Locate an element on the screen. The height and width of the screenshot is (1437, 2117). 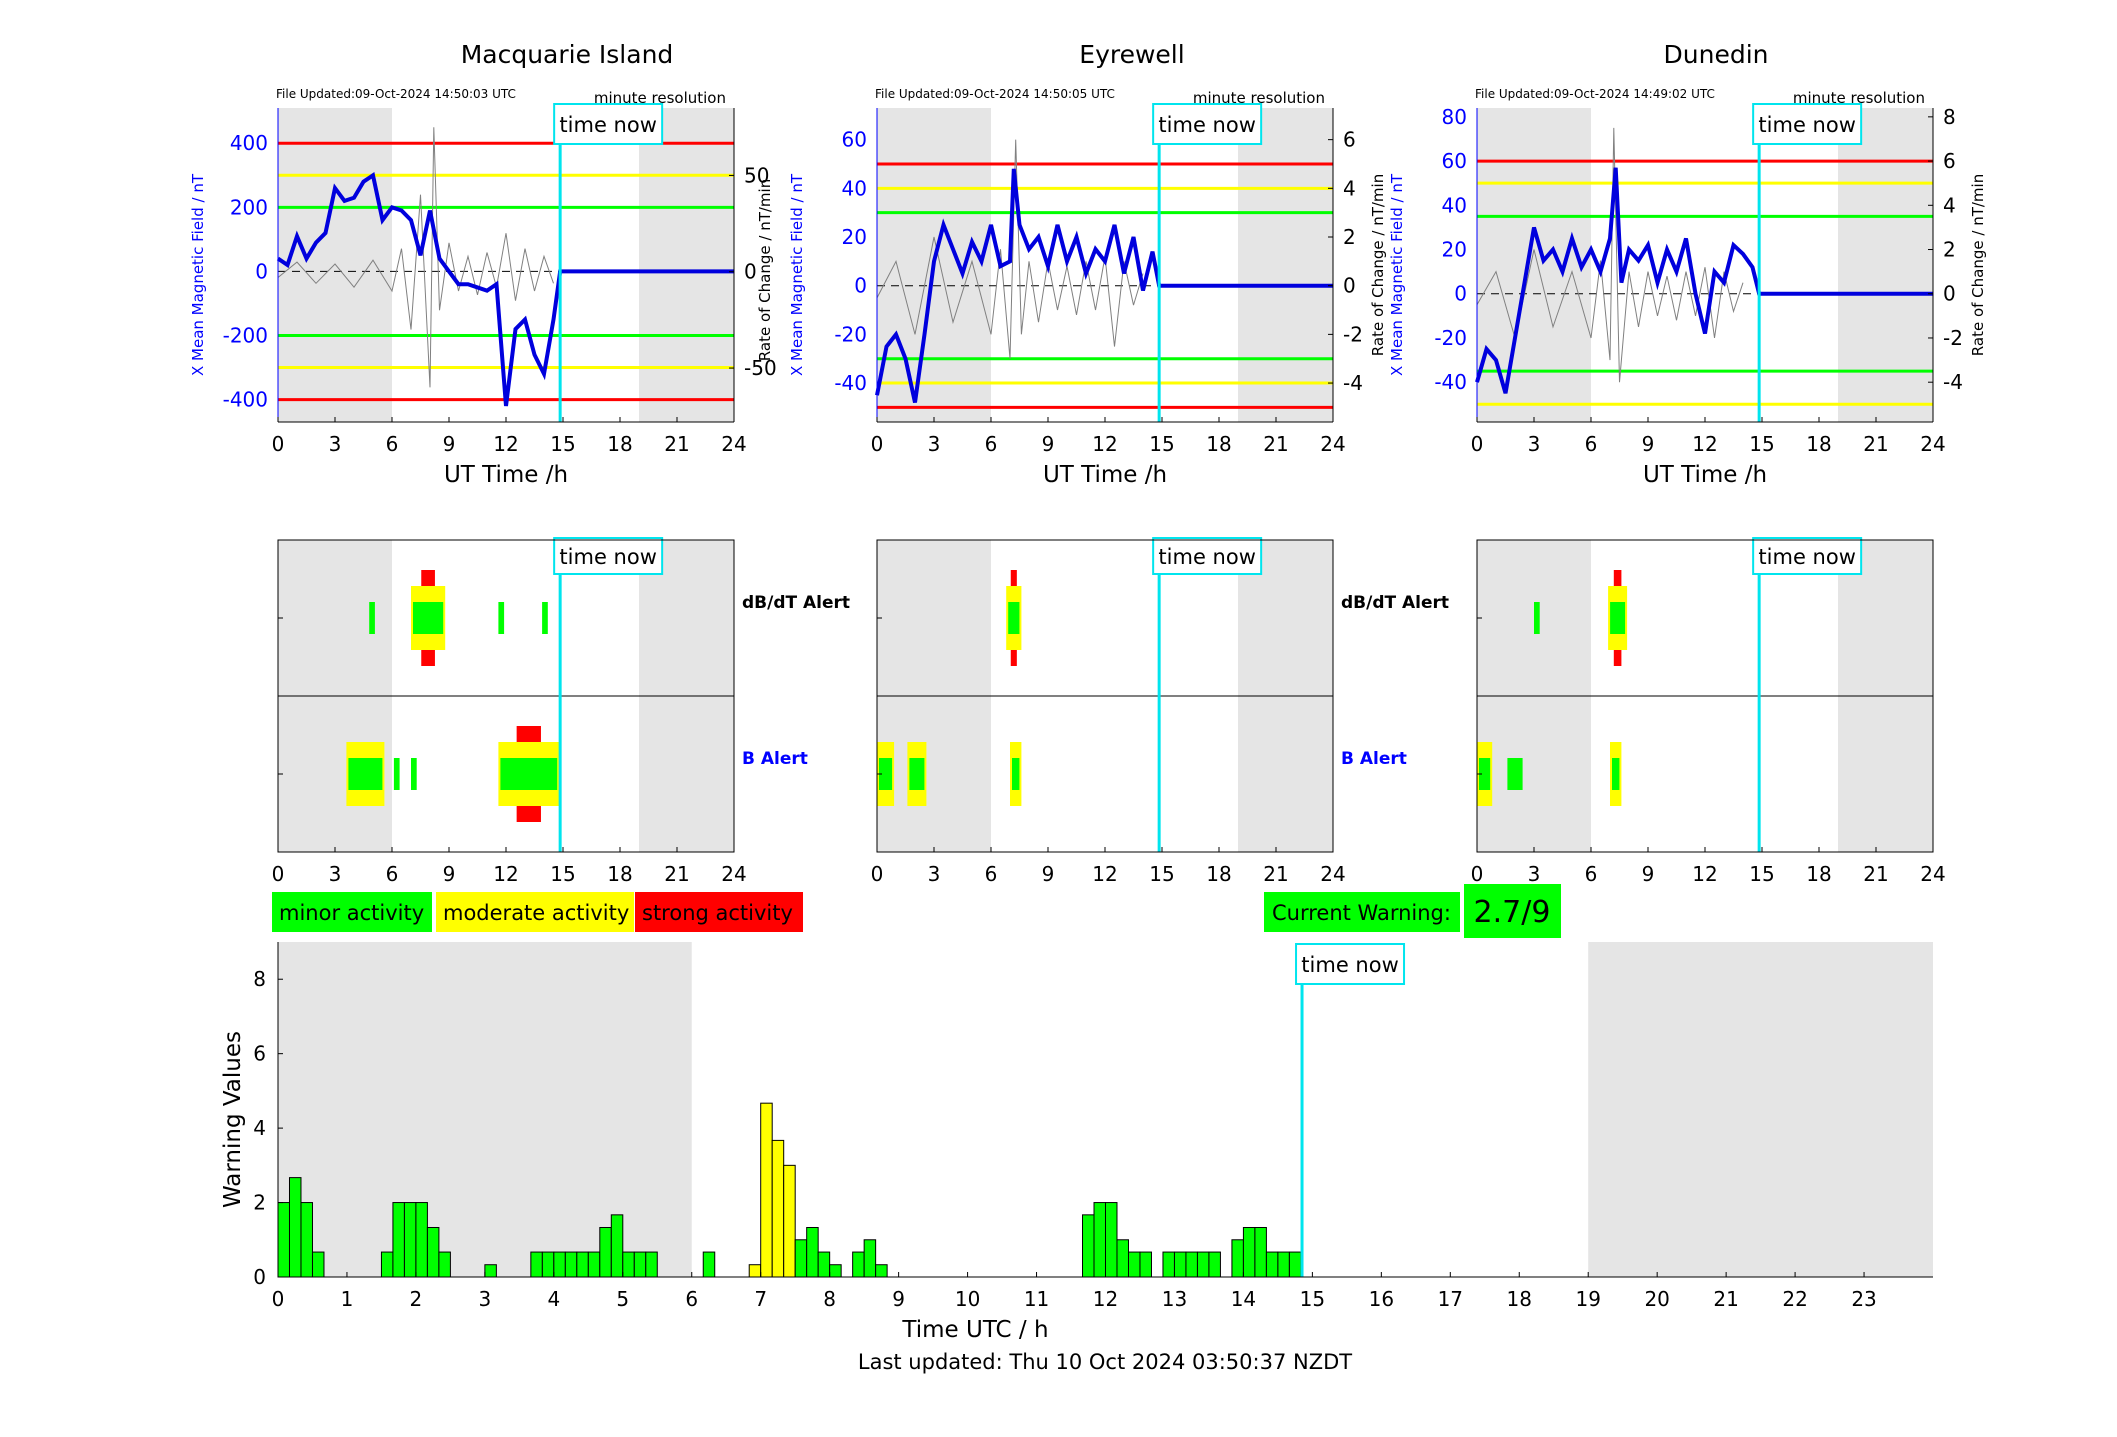
x-tick-label: 20 is located at coordinates (1656, 1299).